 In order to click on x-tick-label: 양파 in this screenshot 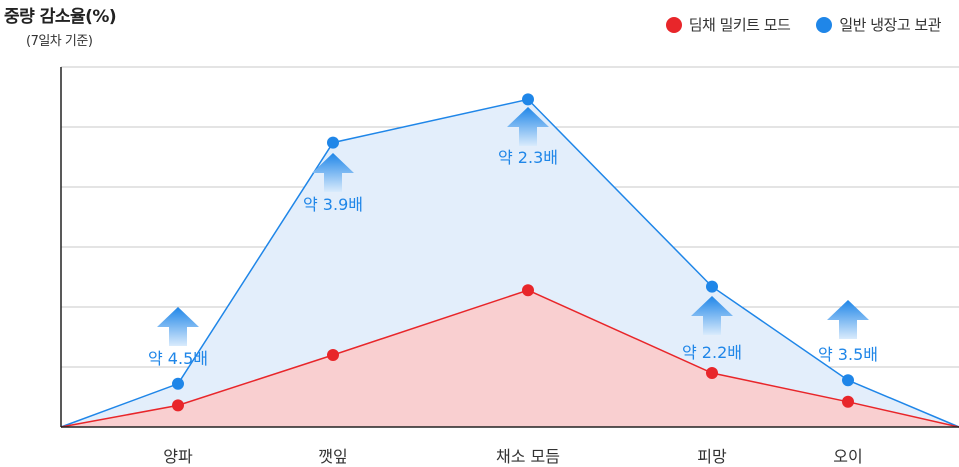, I will do `click(178, 456)`.